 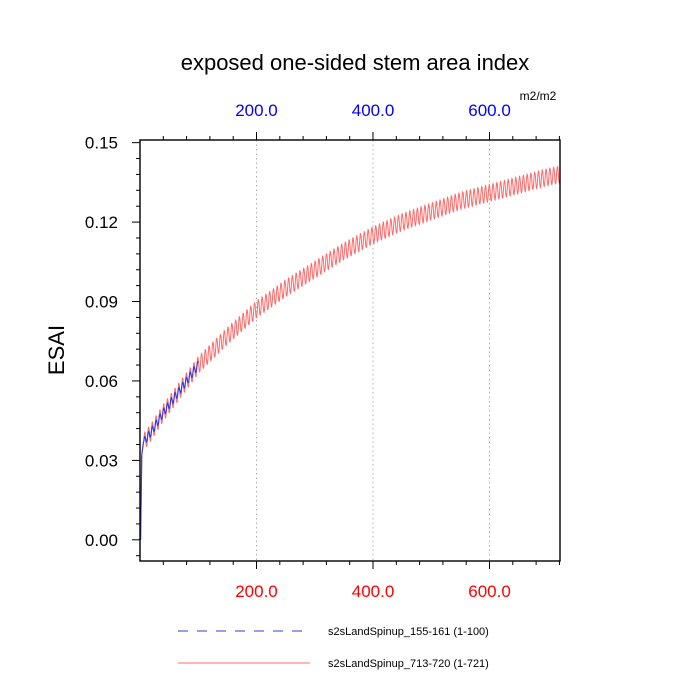 I want to click on y-tick-label-1: 0.03, so click(x=101, y=460).